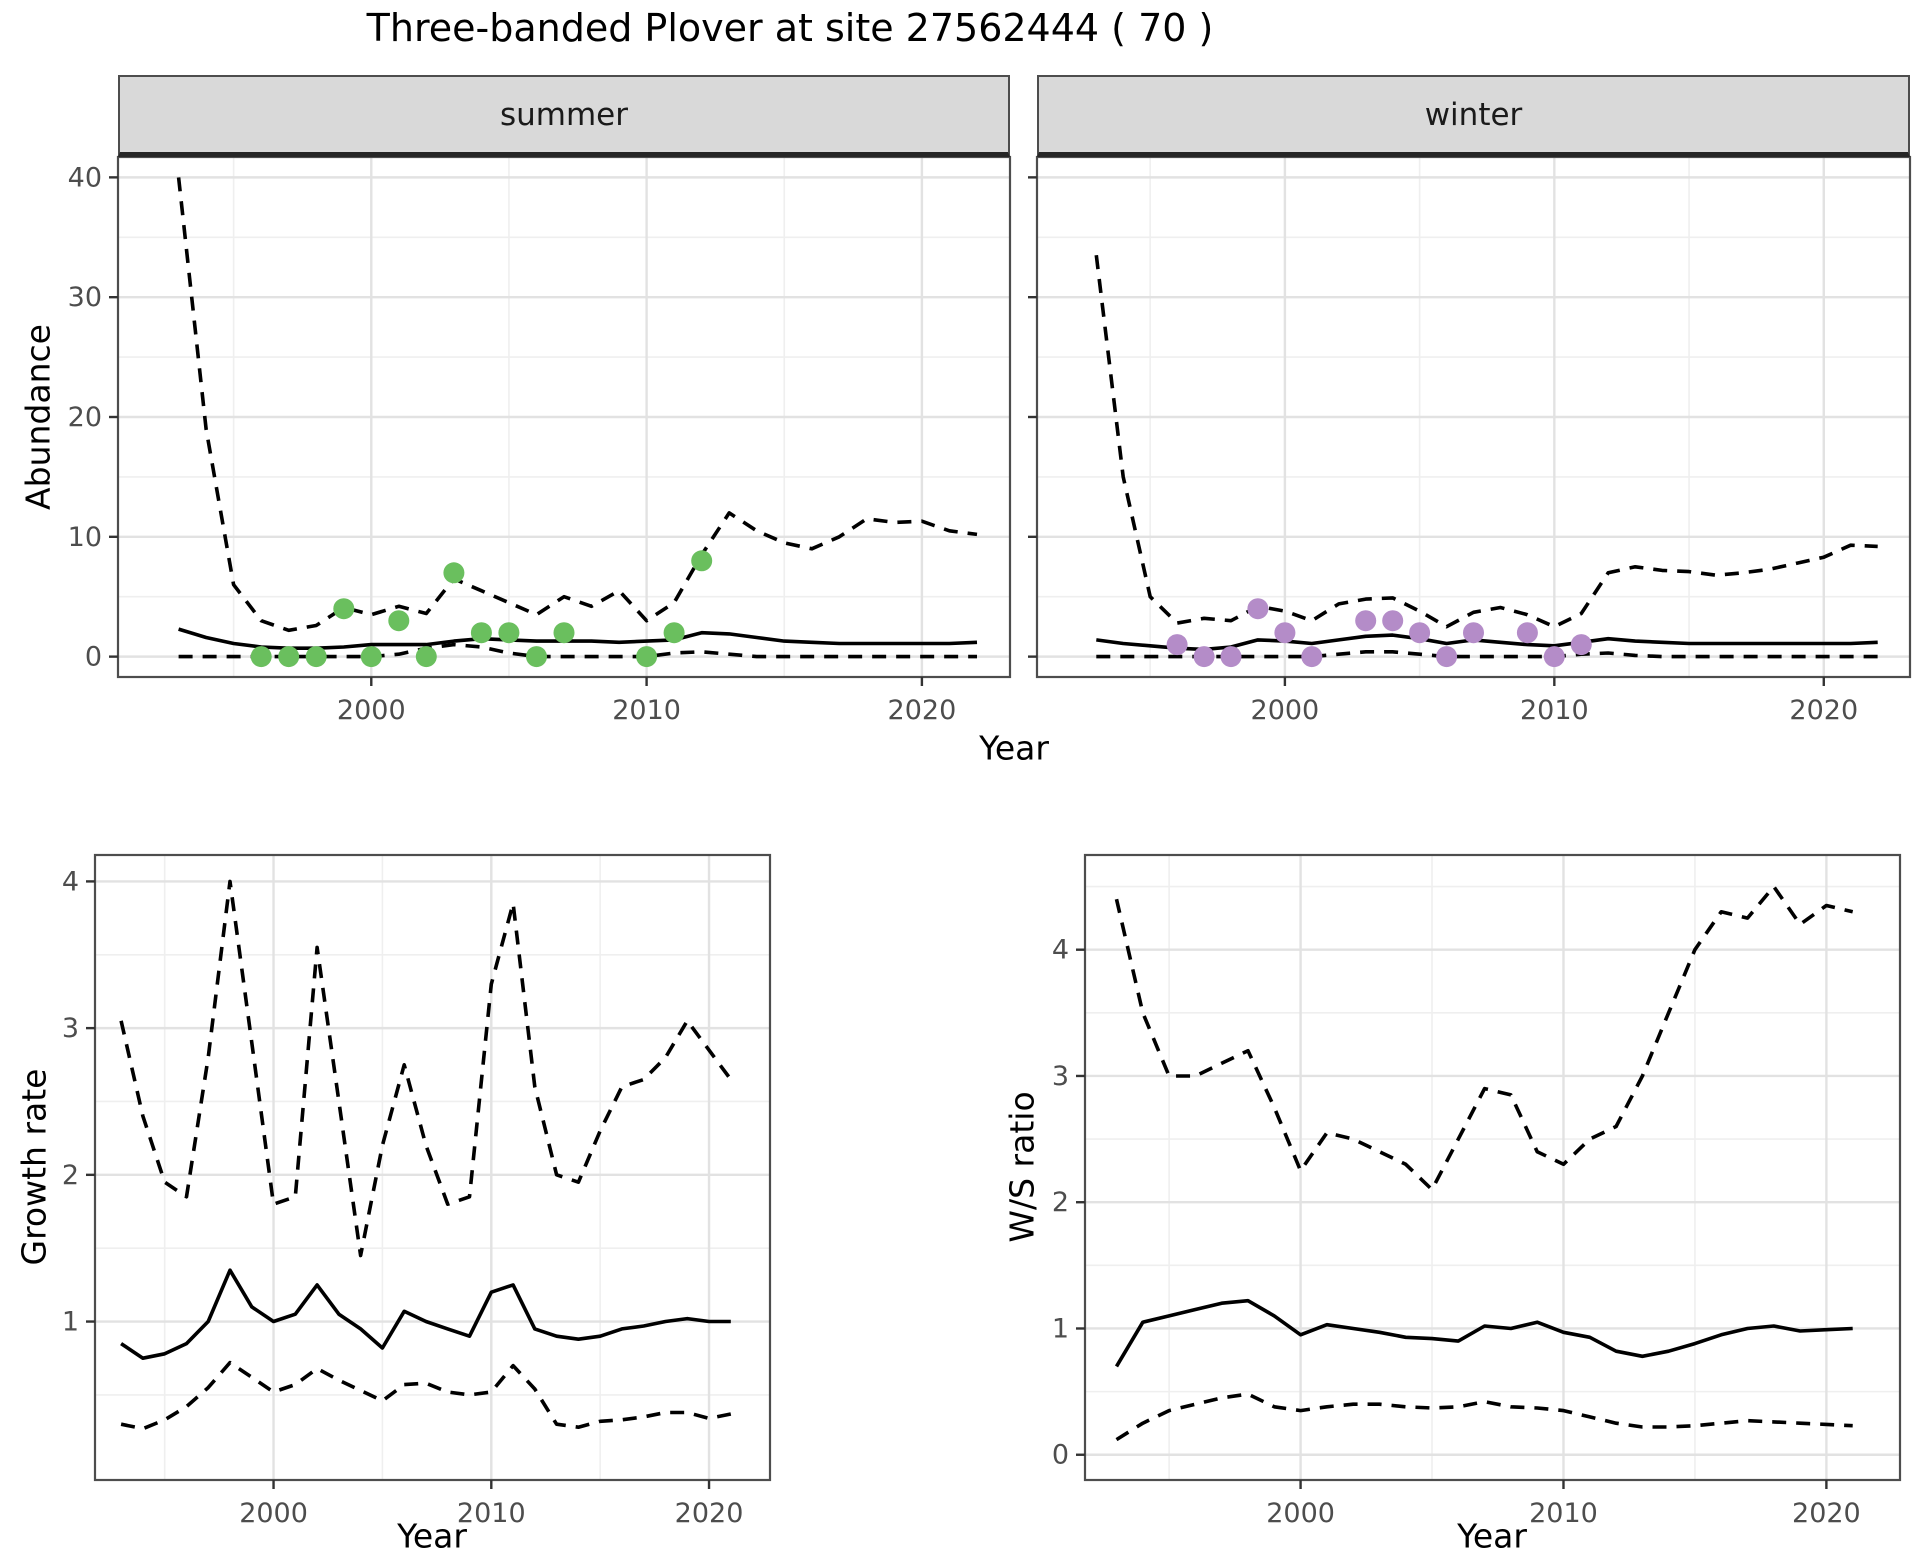 The height and width of the screenshot is (1560, 1920). Describe the element at coordinates (85, 297) in the screenshot. I see `y-tick-label: 30` at that location.